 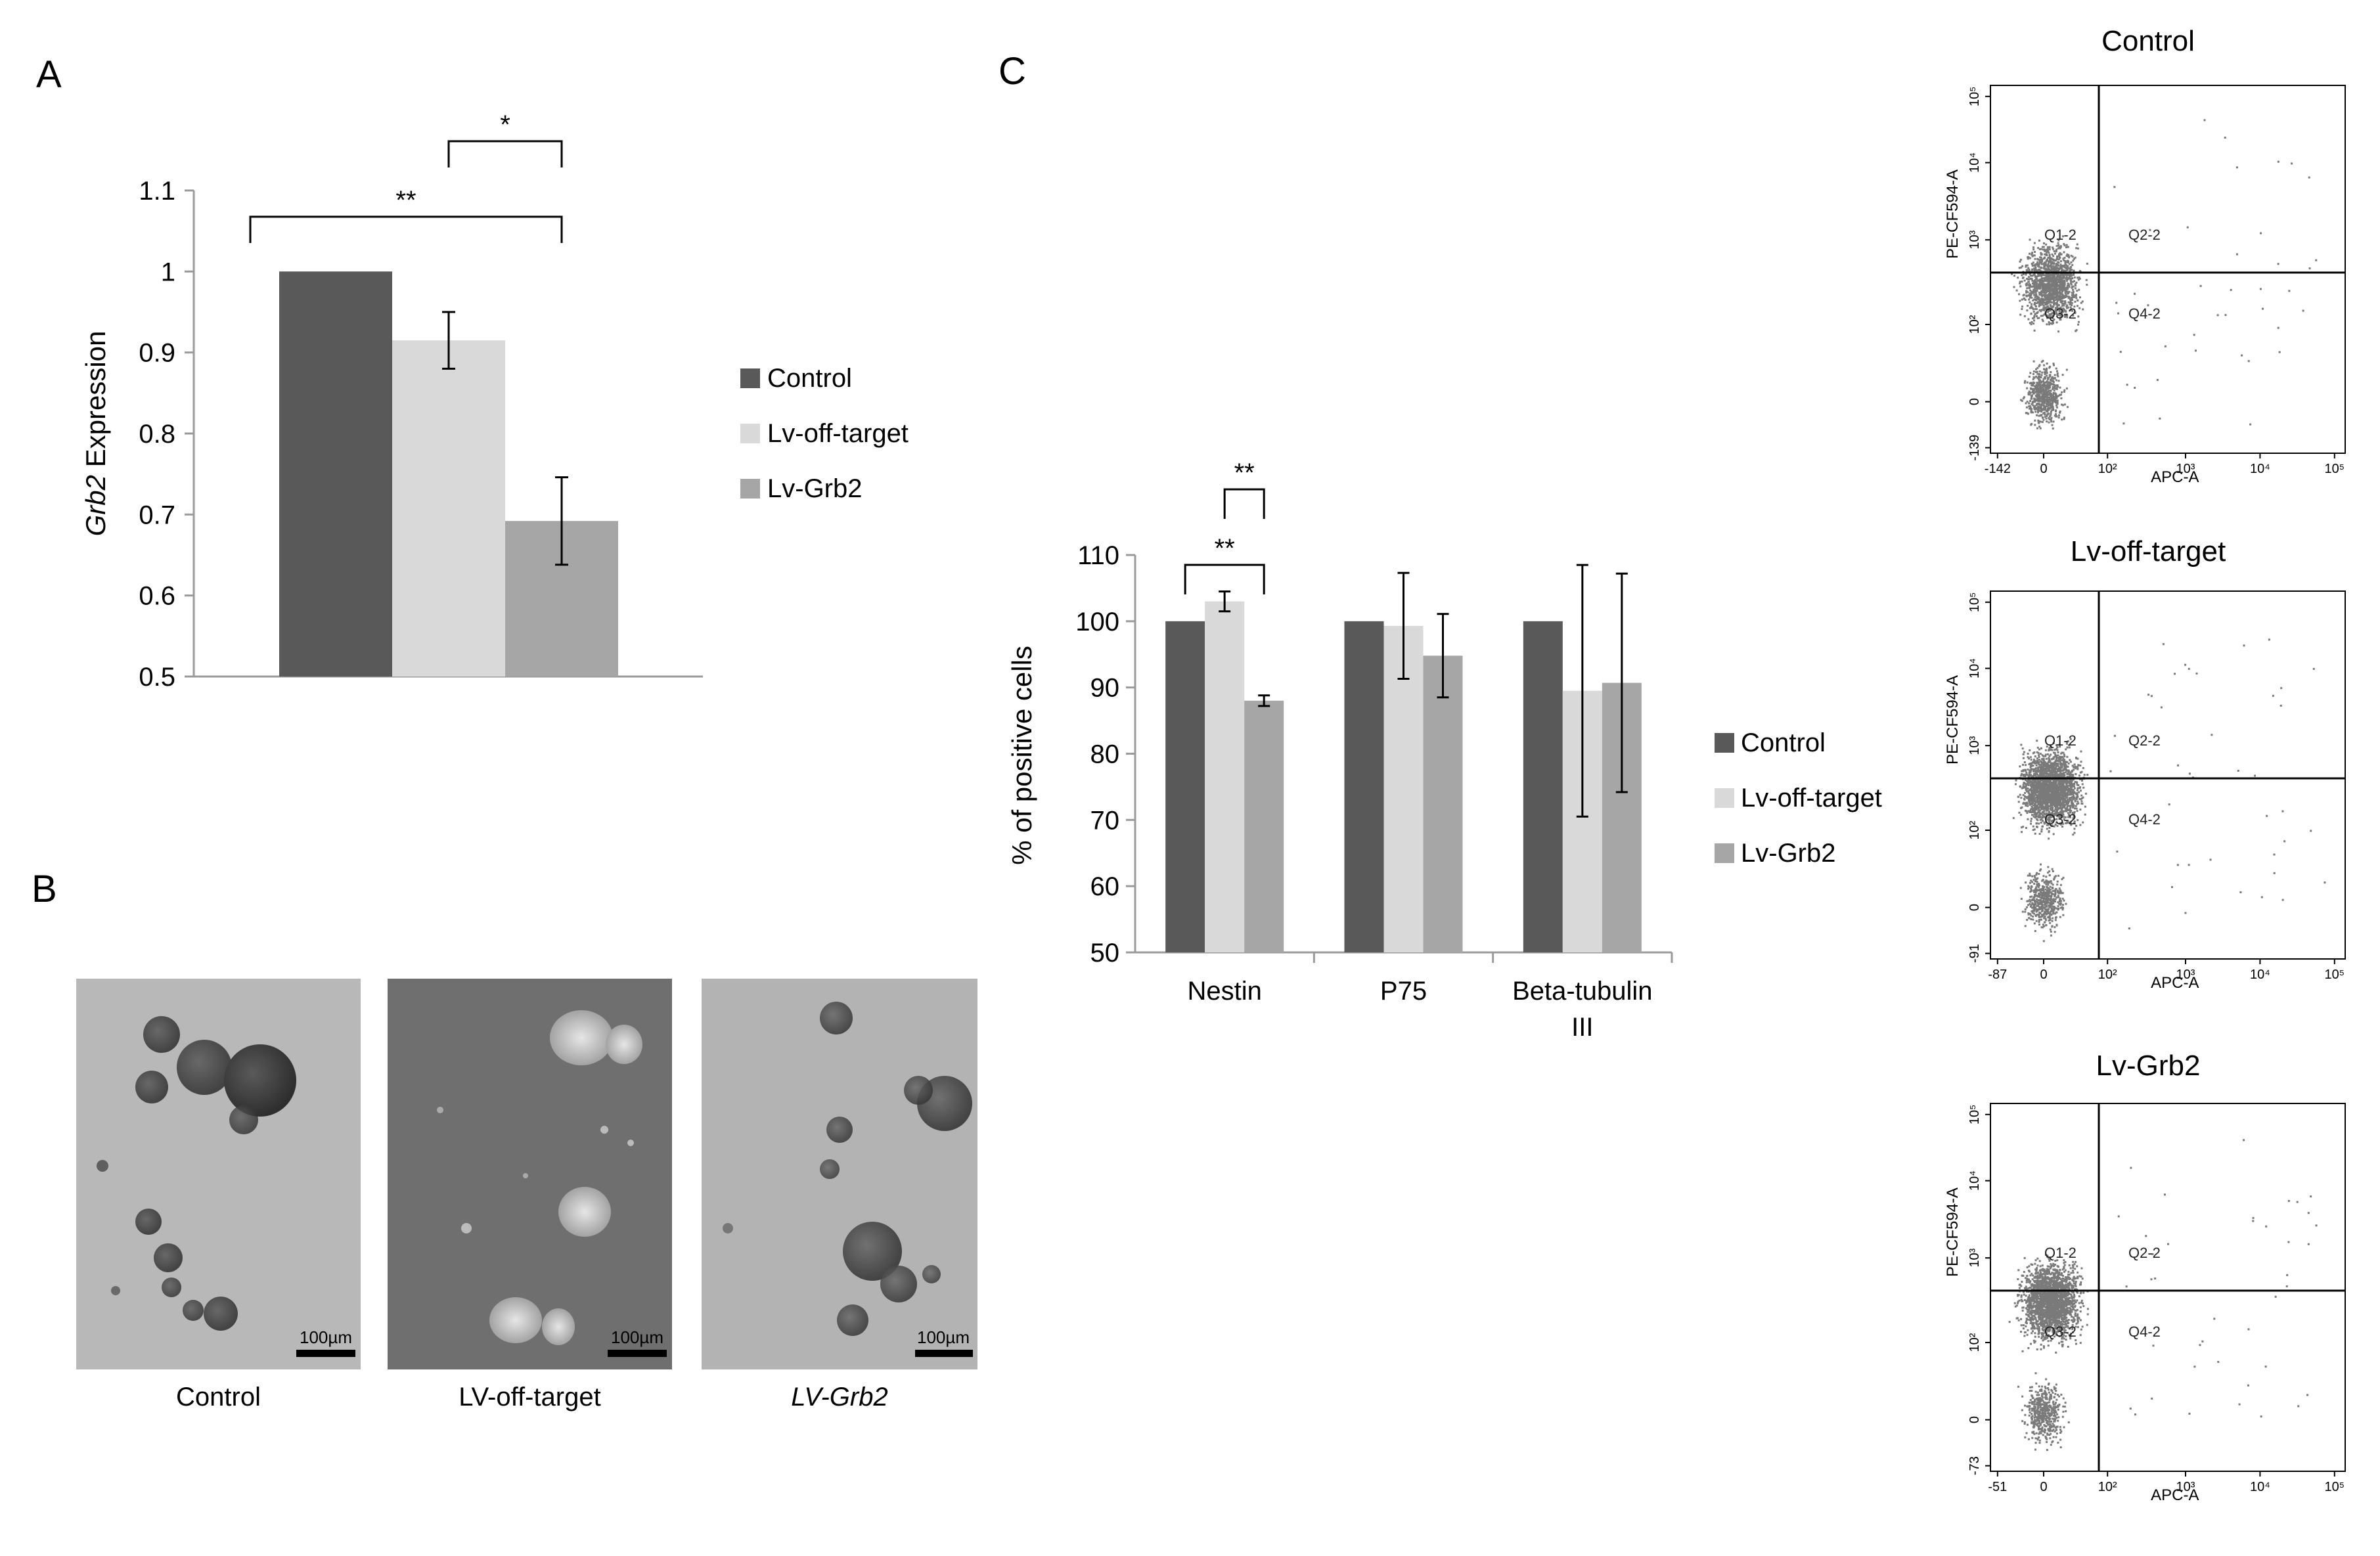 What do you see at coordinates (157, 677) in the screenshot?
I see `chart-a-y-tick-label: 0.5` at bounding box center [157, 677].